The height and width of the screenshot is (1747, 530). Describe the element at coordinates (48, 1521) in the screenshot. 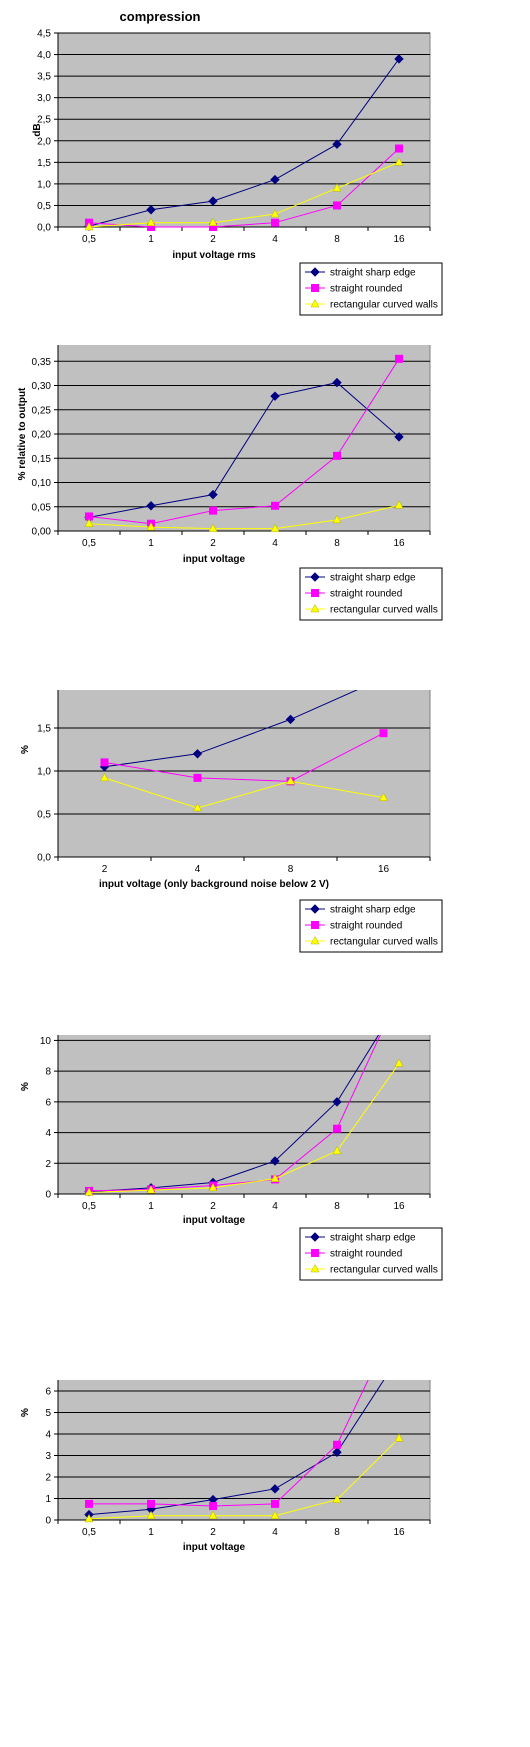

I see `y-tick-label: 0` at that location.